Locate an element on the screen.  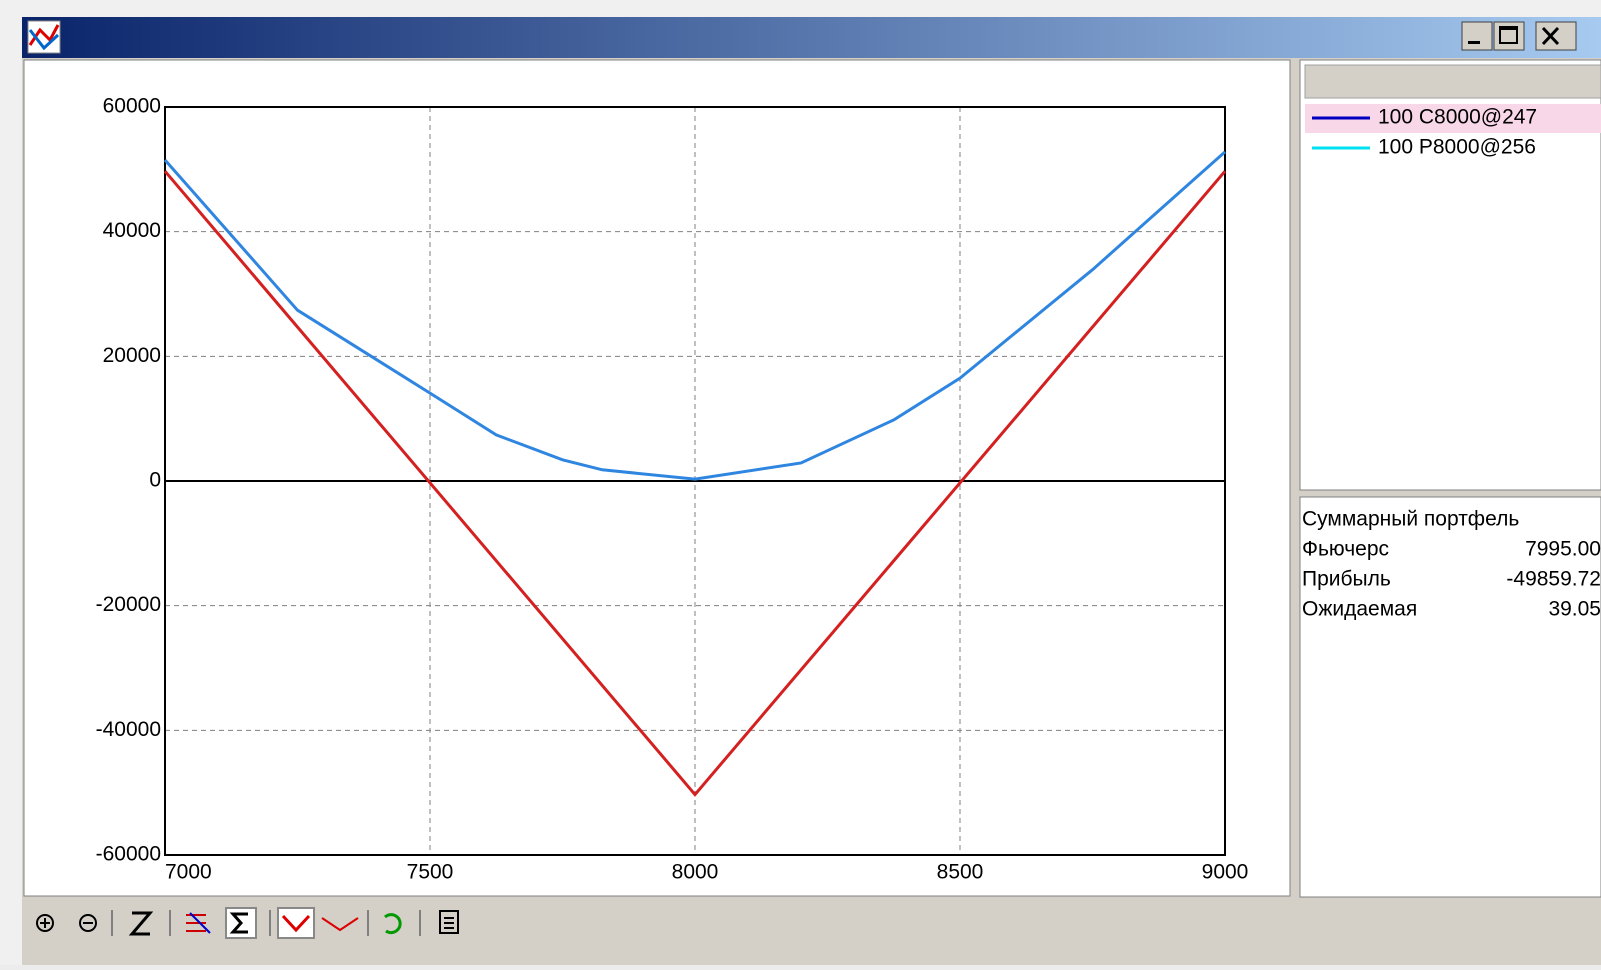
summary-label: Прибыль is located at coordinates (1346, 579).